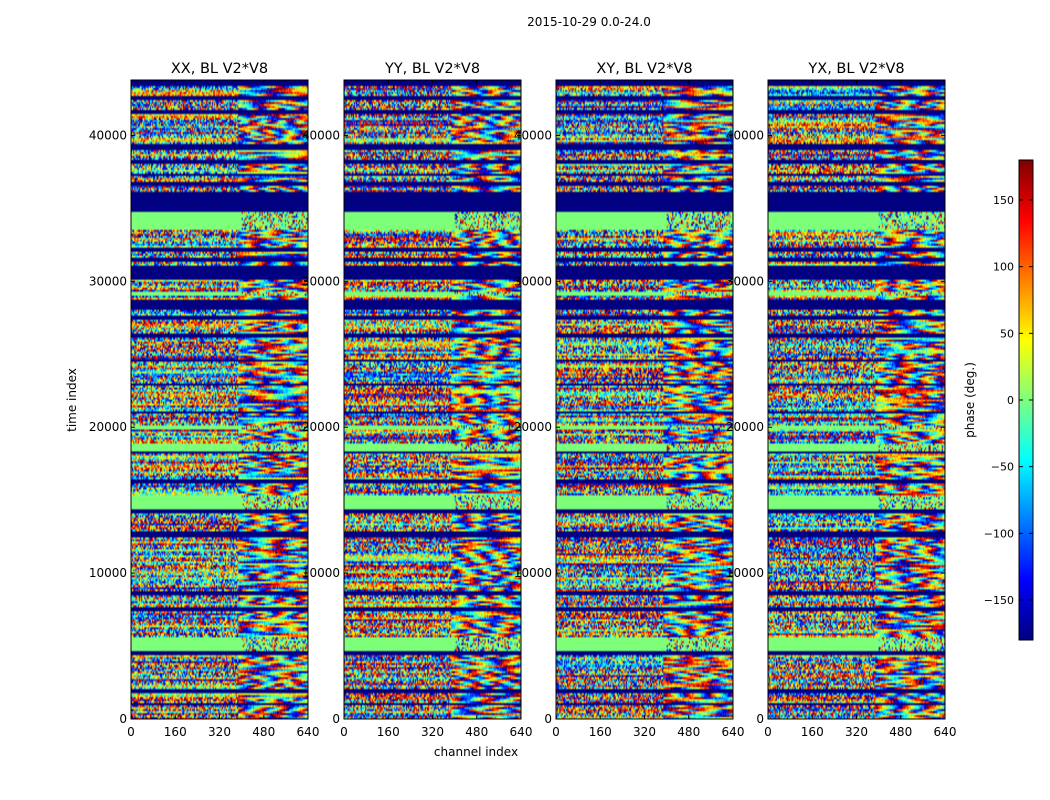  What do you see at coordinates (589, 22) in the screenshot?
I see `figure-suptitle: 2015-10-29 0.0-24.0` at bounding box center [589, 22].